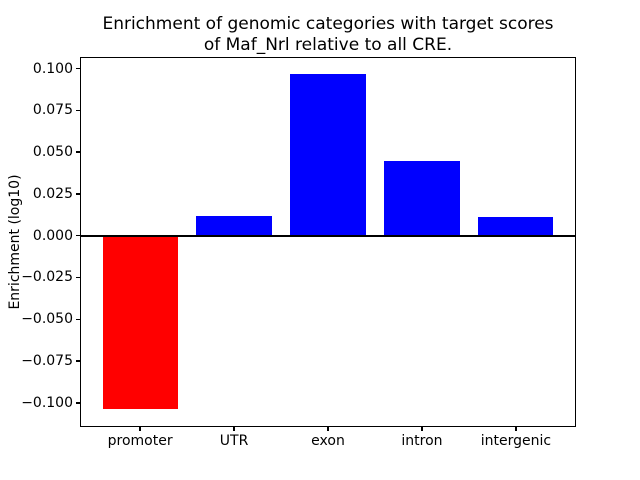 Image resolution: width=640 pixels, height=480 pixels. What do you see at coordinates (516, 226) in the screenshot?
I see `bar-intergenic` at bounding box center [516, 226].